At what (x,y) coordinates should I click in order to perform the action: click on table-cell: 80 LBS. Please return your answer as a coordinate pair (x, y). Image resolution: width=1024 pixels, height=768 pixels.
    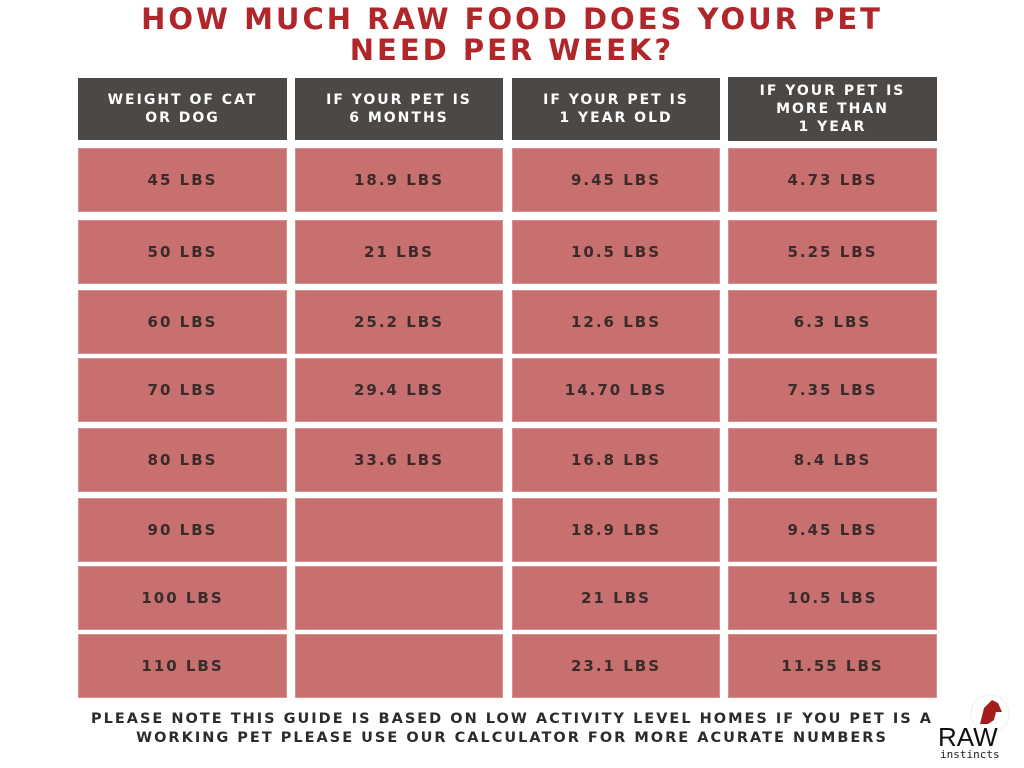
    Looking at the image, I should click on (182, 460).